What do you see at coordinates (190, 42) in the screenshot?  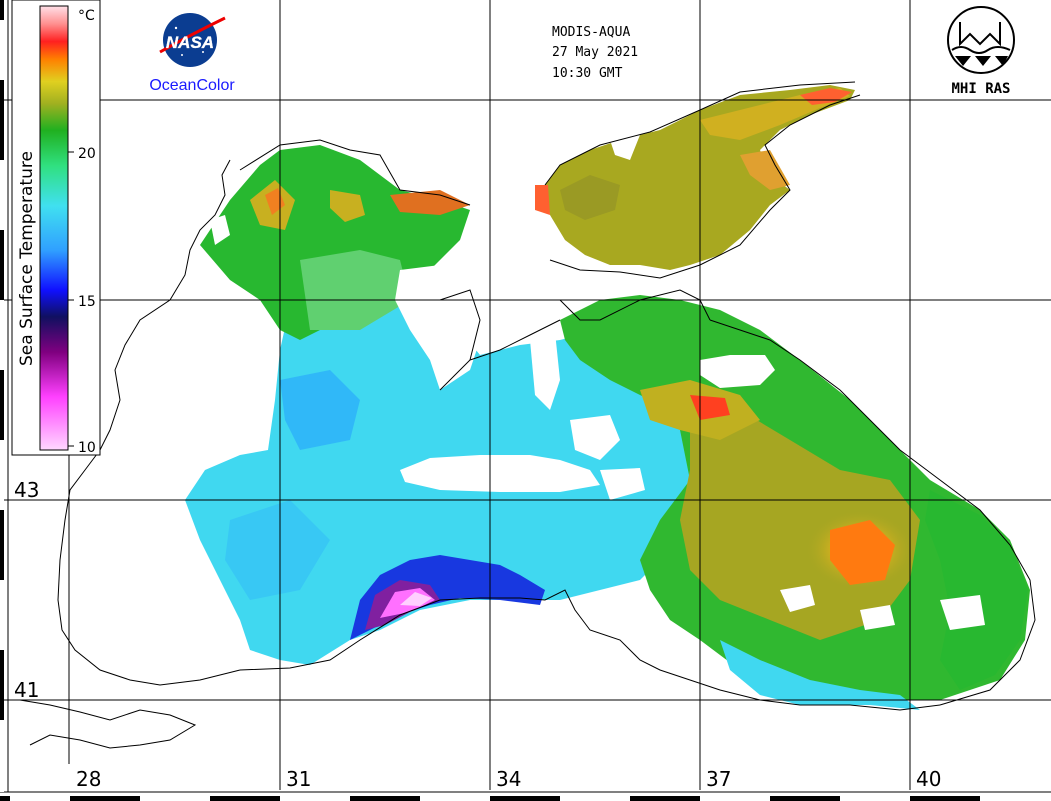 I see `nasa-wordmark: NASA` at bounding box center [190, 42].